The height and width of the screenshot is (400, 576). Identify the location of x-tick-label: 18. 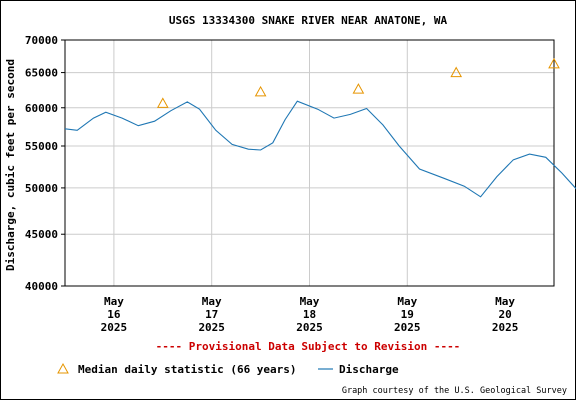
(309, 314).